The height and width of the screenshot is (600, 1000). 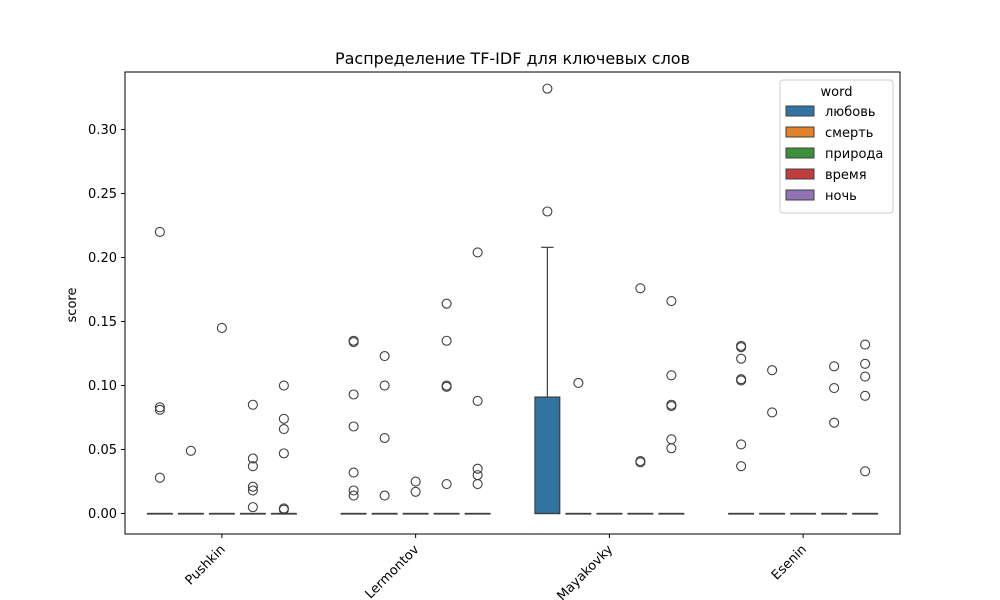 I want to click on y-axis: 0.00 0.05 0.10 0.15 0.20 0.25 0.30, so click(x=106, y=322).